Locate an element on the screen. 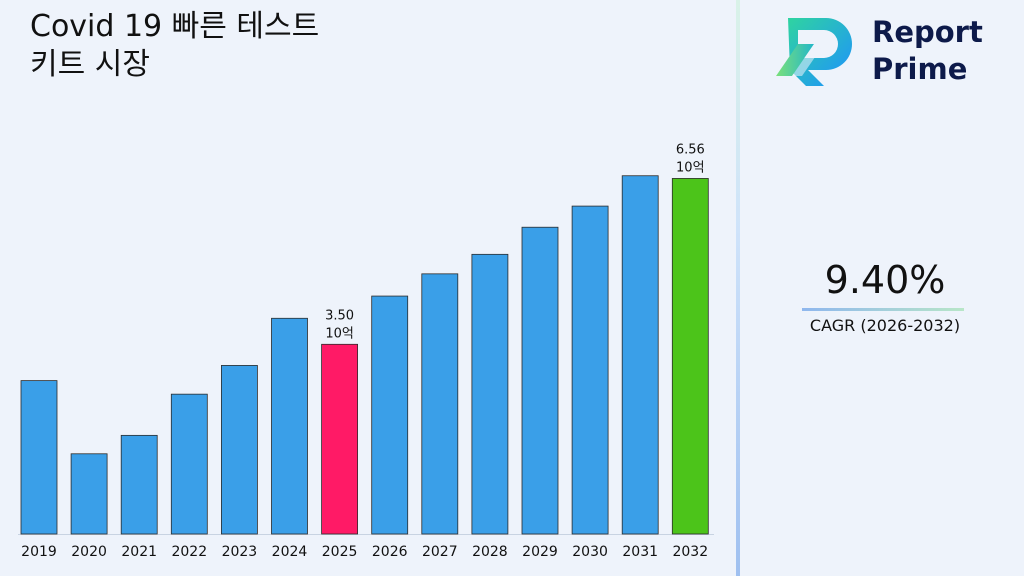  x-tick-label: 2020 is located at coordinates (89, 552).